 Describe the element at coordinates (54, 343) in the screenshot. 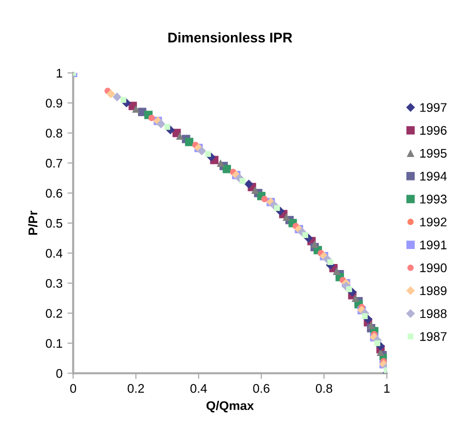

I see `y-tick-label: 0.1` at that location.